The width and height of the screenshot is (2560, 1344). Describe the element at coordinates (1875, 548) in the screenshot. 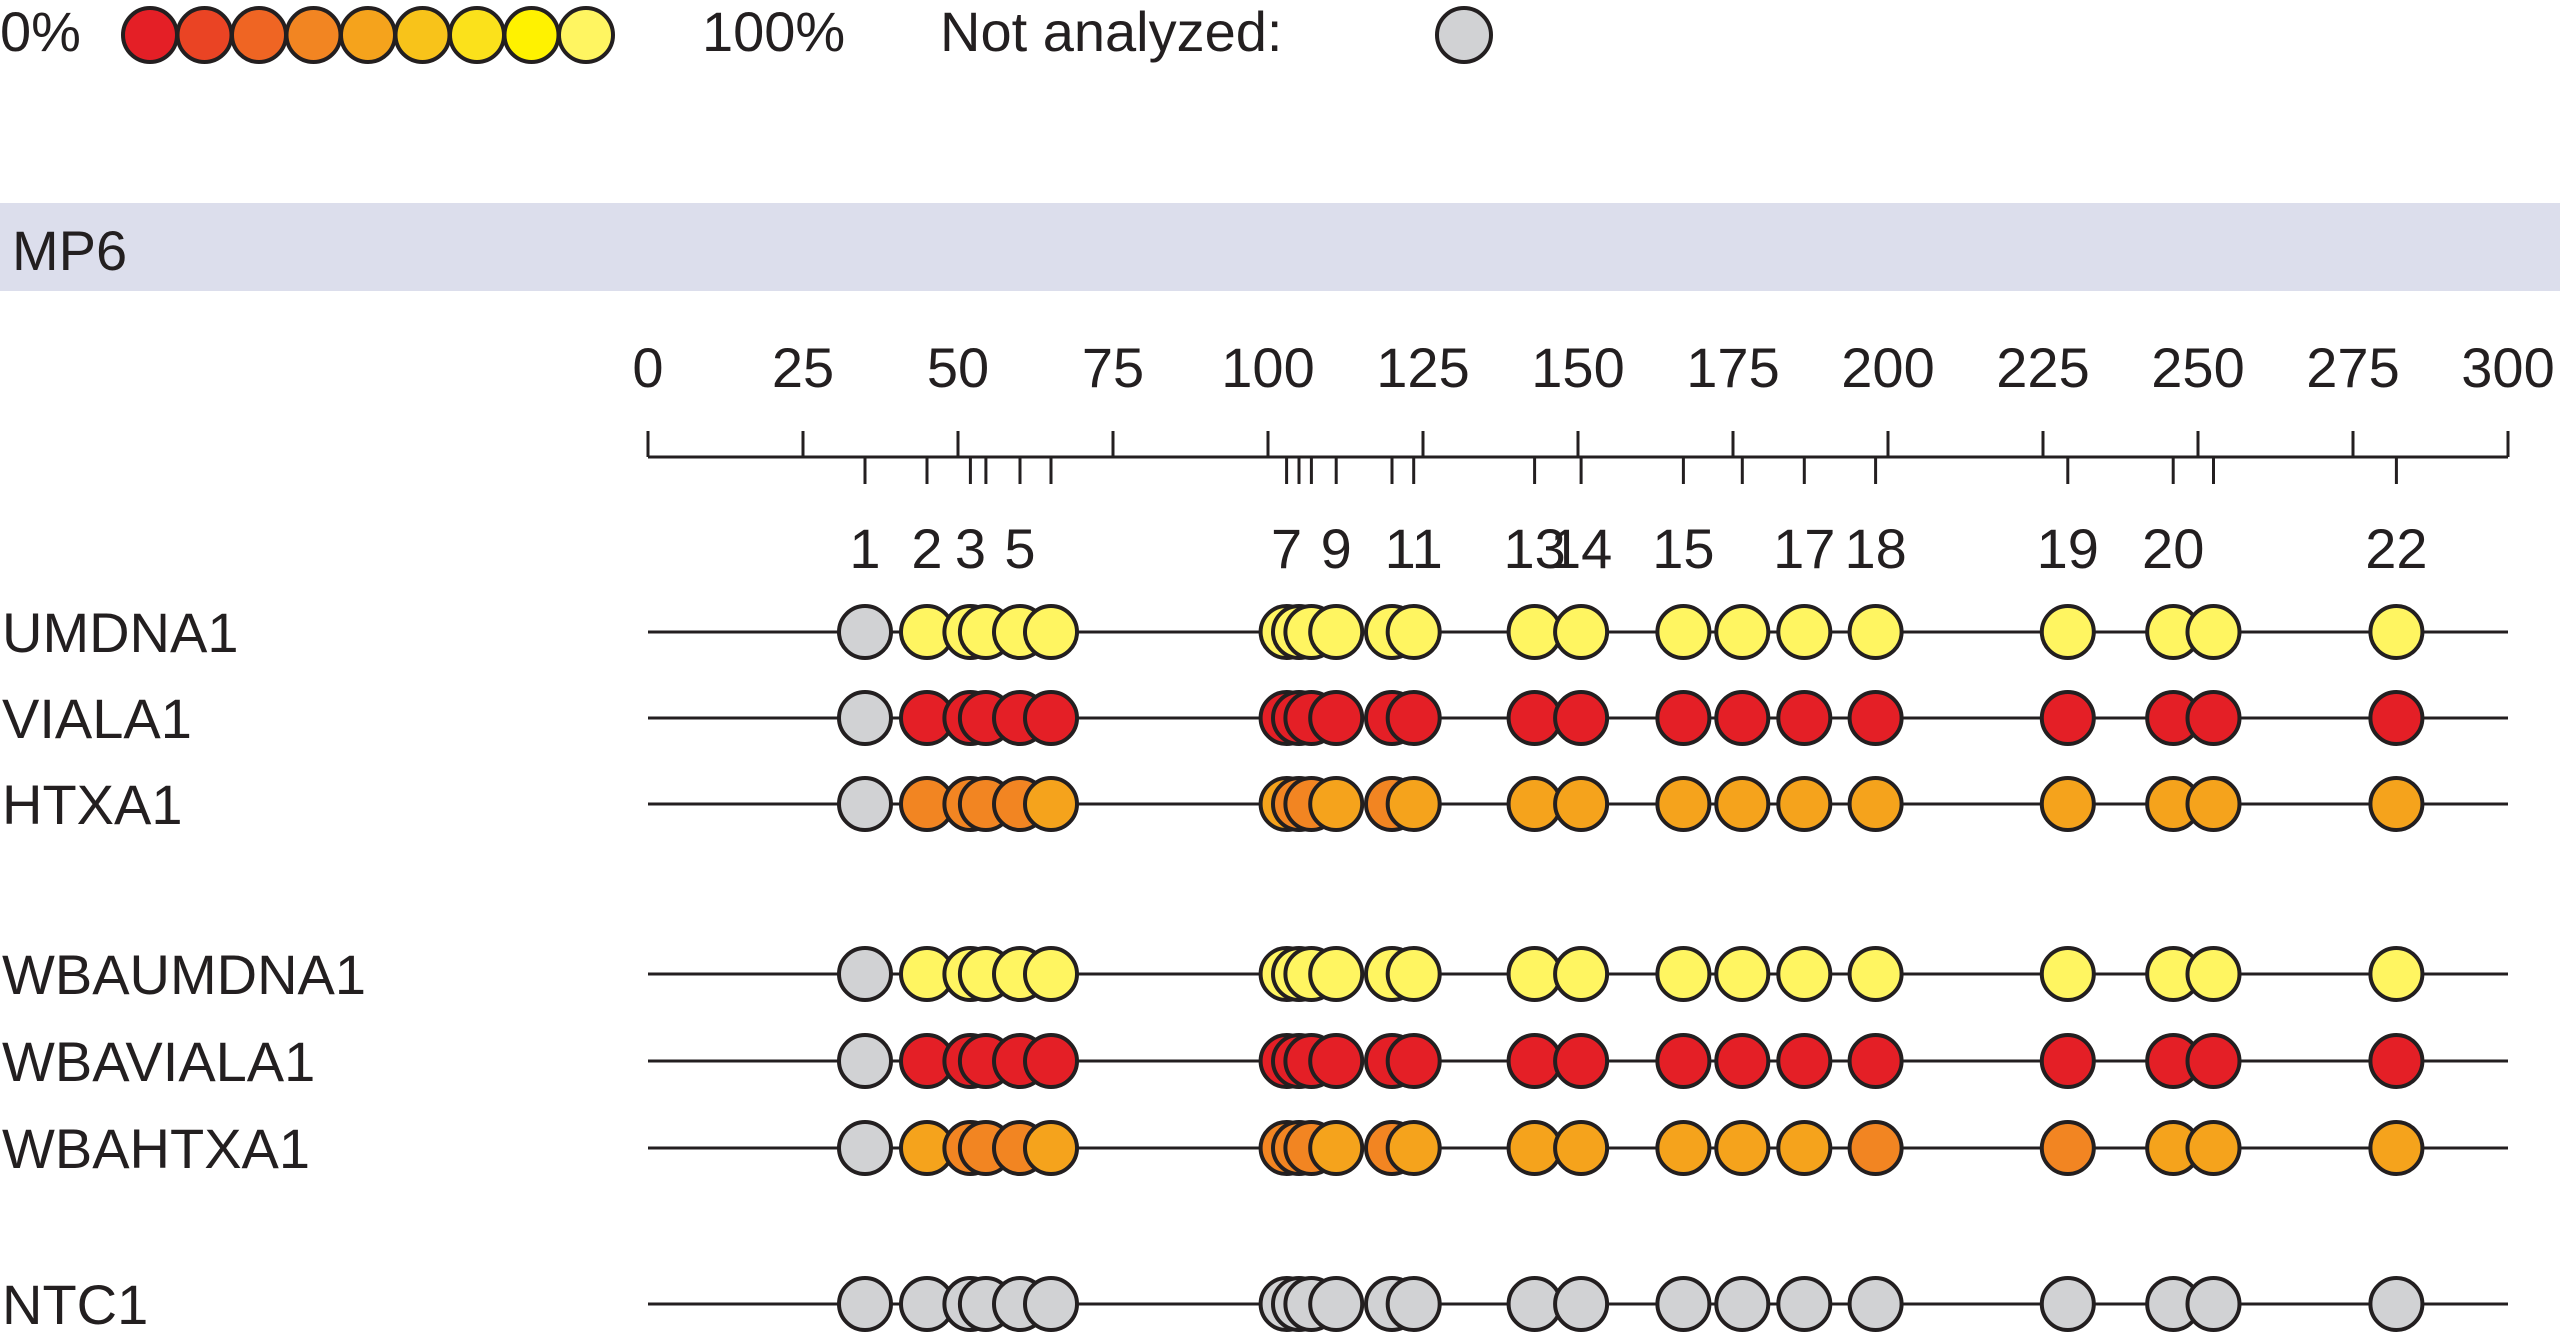

I see `site-label: 18` at that location.